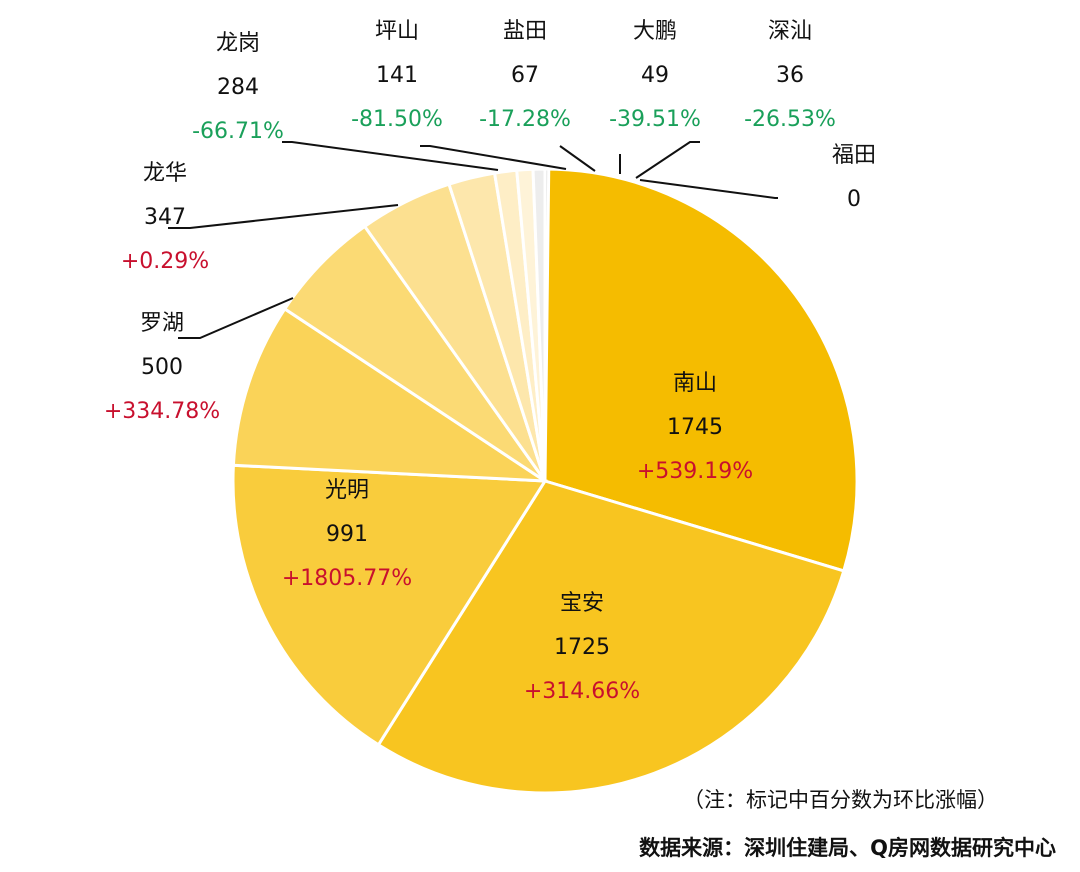  What do you see at coordinates (525, 75) in the screenshot?
I see `label-value: 67` at bounding box center [525, 75].